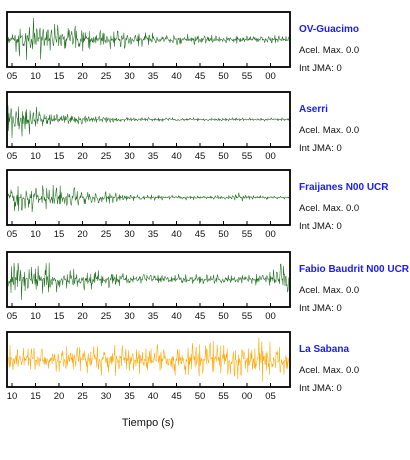 This screenshot has width=410, height=460. Describe the element at coordinates (344, 187) in the screenshot. I see `station-title: Fraijanes N00 UCR` at that location.